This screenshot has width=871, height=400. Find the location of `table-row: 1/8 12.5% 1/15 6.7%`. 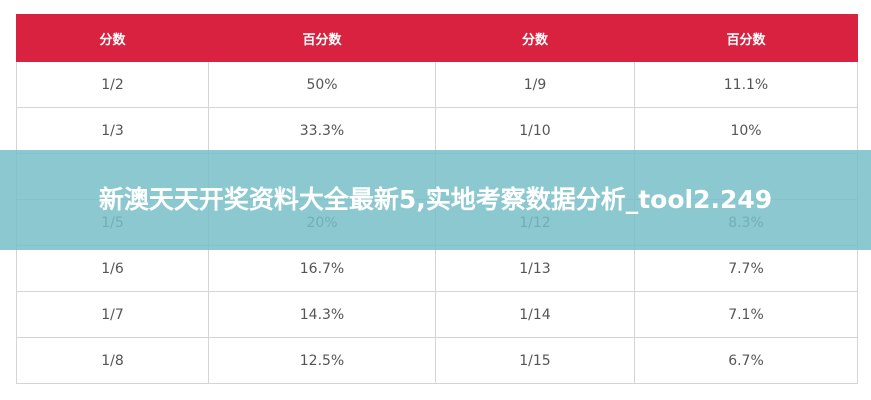

table-row: 1/8 12.5% 1/15 6.7% is located at coordinates (437, 360).